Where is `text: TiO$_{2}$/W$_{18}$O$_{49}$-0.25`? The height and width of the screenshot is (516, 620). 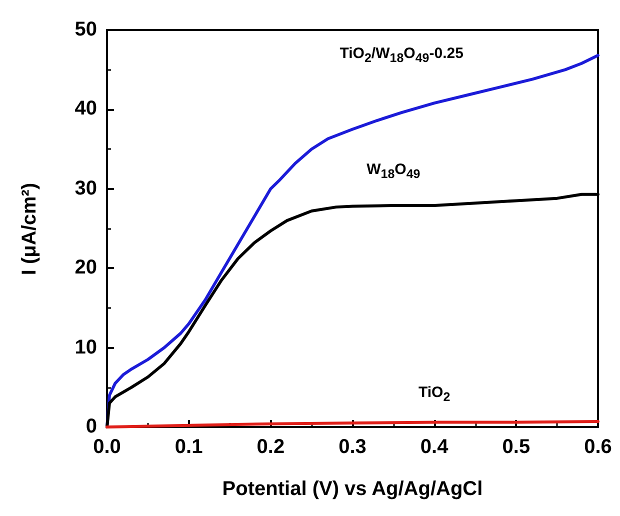
text: TiO$_{2}$/W$_{18}$O$_{49}$-0.25 is located at coordinates (402, 54).